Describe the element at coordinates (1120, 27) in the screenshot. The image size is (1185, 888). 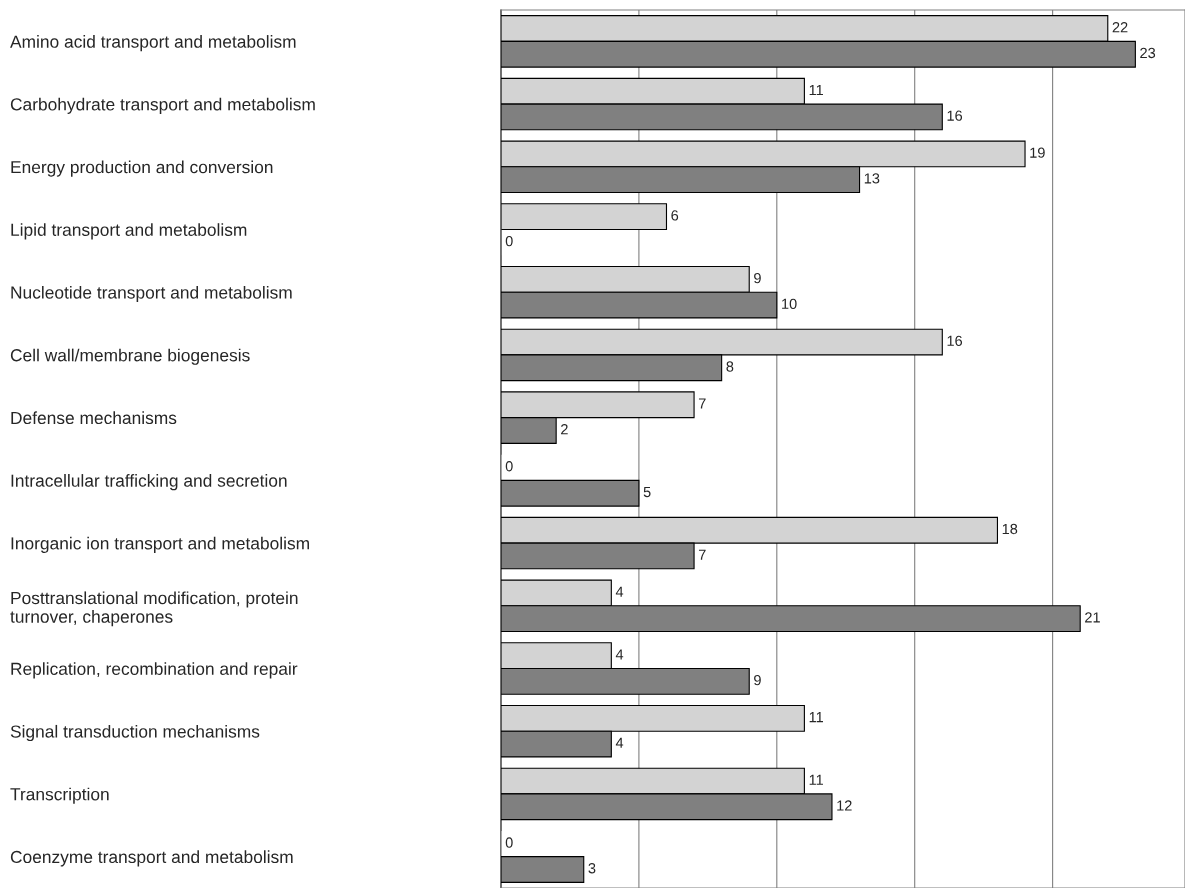
I see `data-label: 22` at that location.